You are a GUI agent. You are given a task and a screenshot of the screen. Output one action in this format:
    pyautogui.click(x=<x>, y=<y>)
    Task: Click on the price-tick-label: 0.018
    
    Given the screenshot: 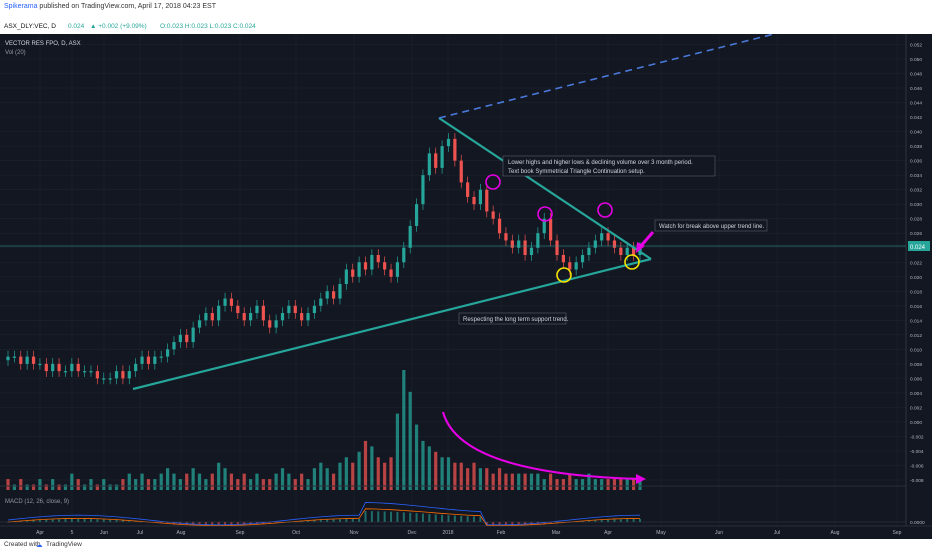 What is the action you would take?
    pyautogui.click(x=916, y=292)
    